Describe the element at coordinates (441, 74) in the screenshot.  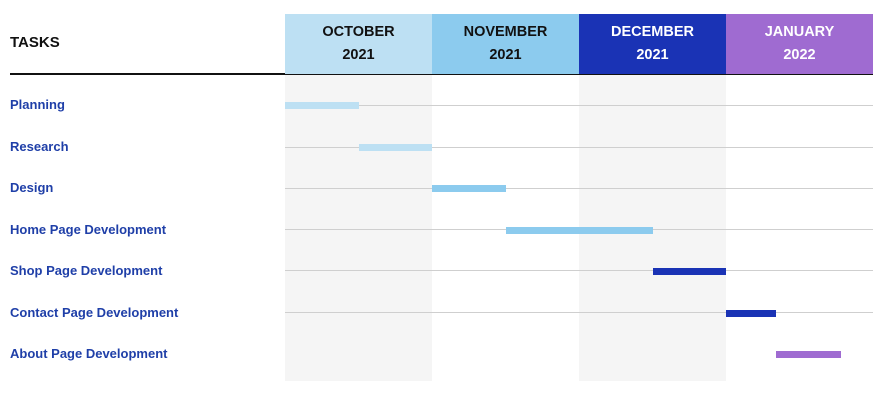
I see `header-divider` at that location.